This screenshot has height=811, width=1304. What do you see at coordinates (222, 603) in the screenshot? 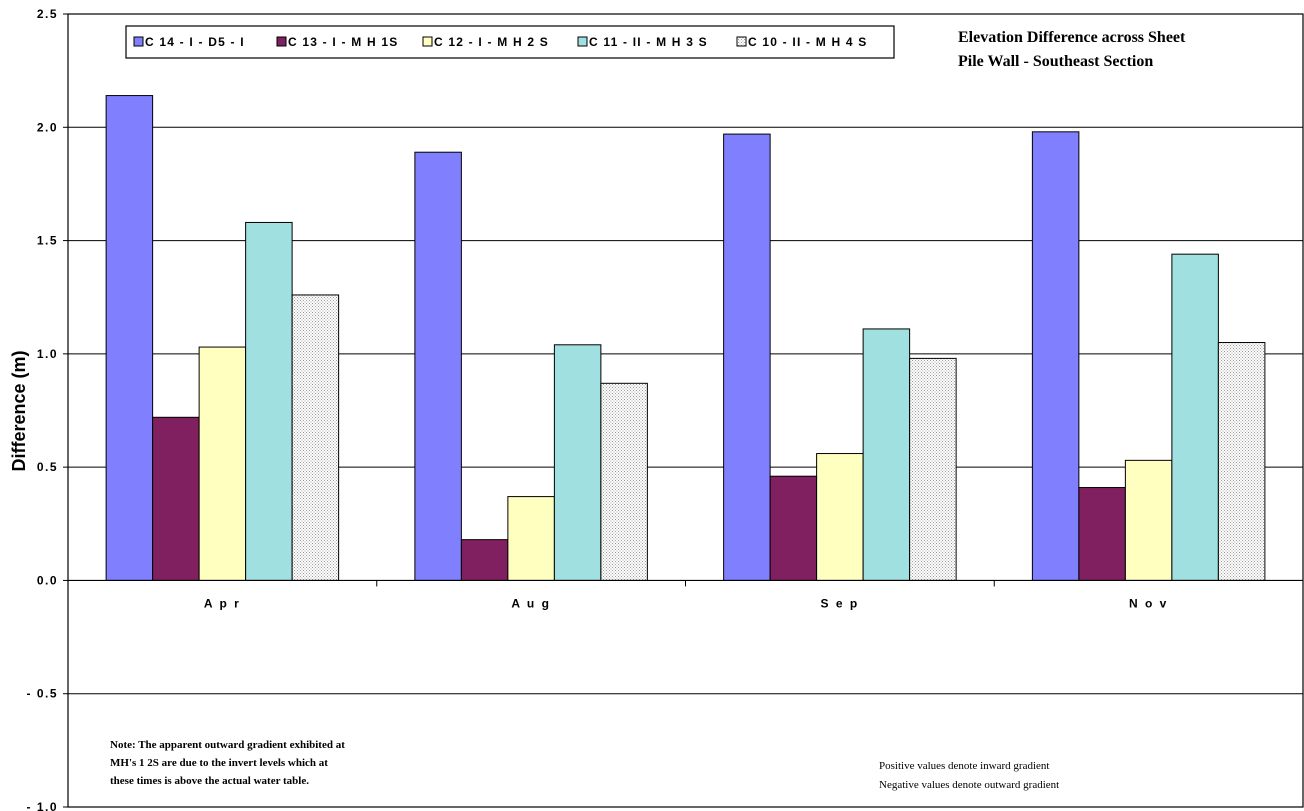
I see `x-category-label: A p r` at bounding box center [222, 603].